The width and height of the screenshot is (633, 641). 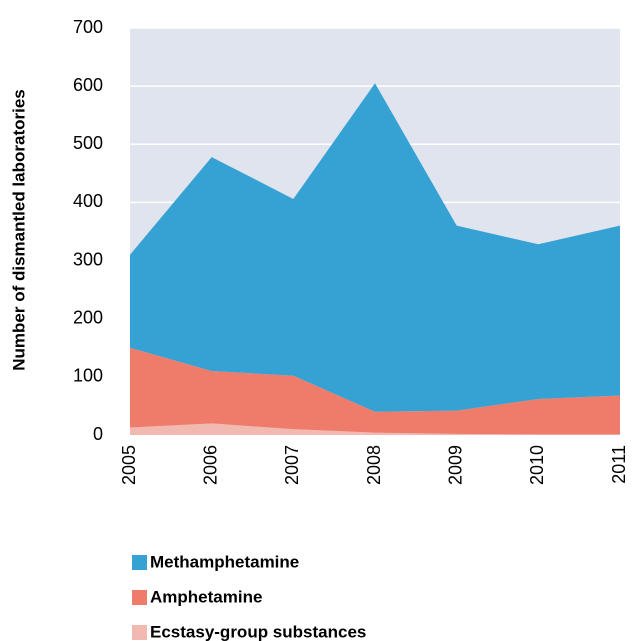 What do you see at coordinates (374, 465) in the screenshot?
I see `x-tick-label: 2008` at bounding box center [374, 465].